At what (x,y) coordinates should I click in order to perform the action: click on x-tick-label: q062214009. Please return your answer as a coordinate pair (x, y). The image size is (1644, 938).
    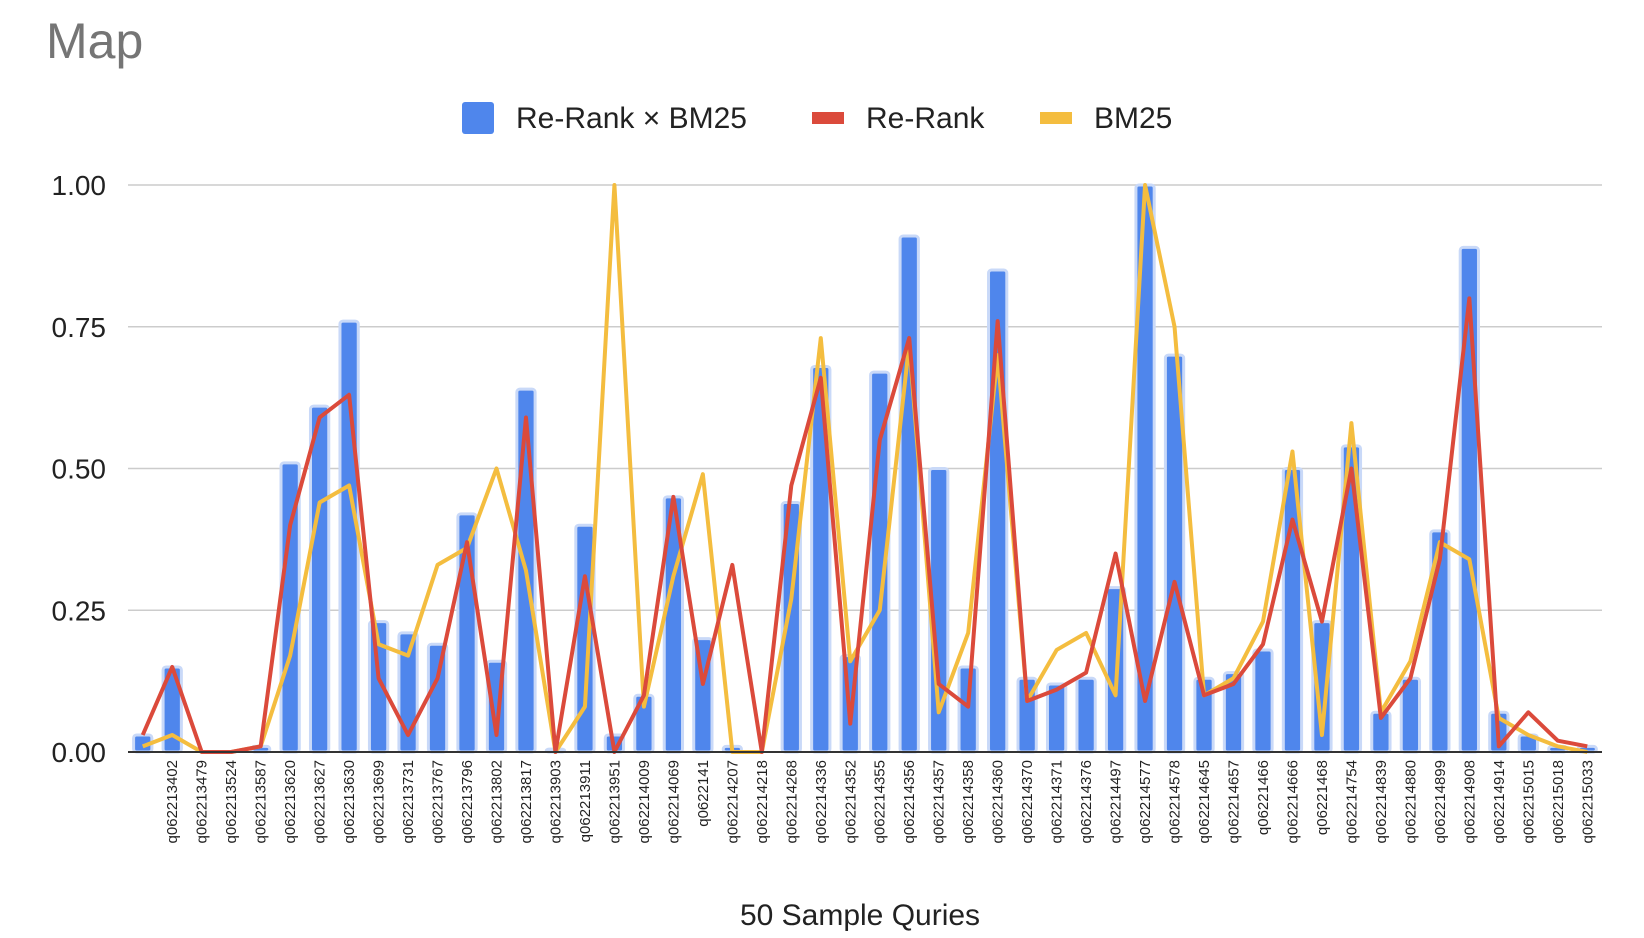
    Looking at the image, I should click on (644, 801).